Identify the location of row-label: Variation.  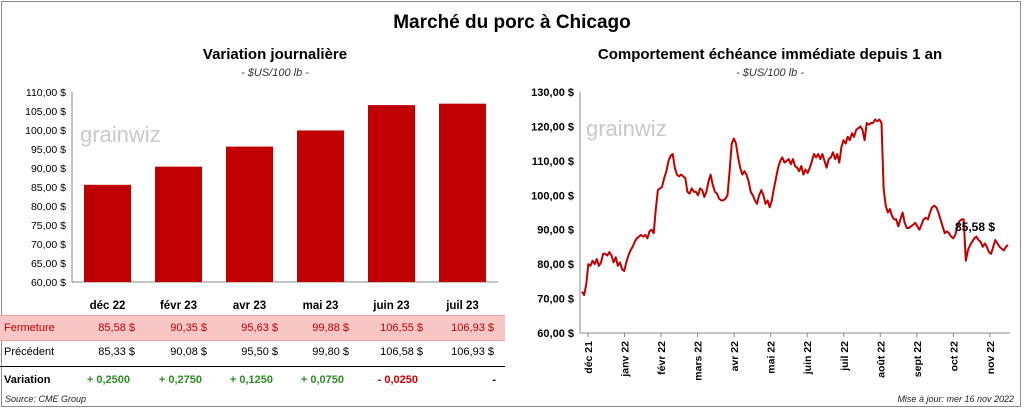
(27, 380).